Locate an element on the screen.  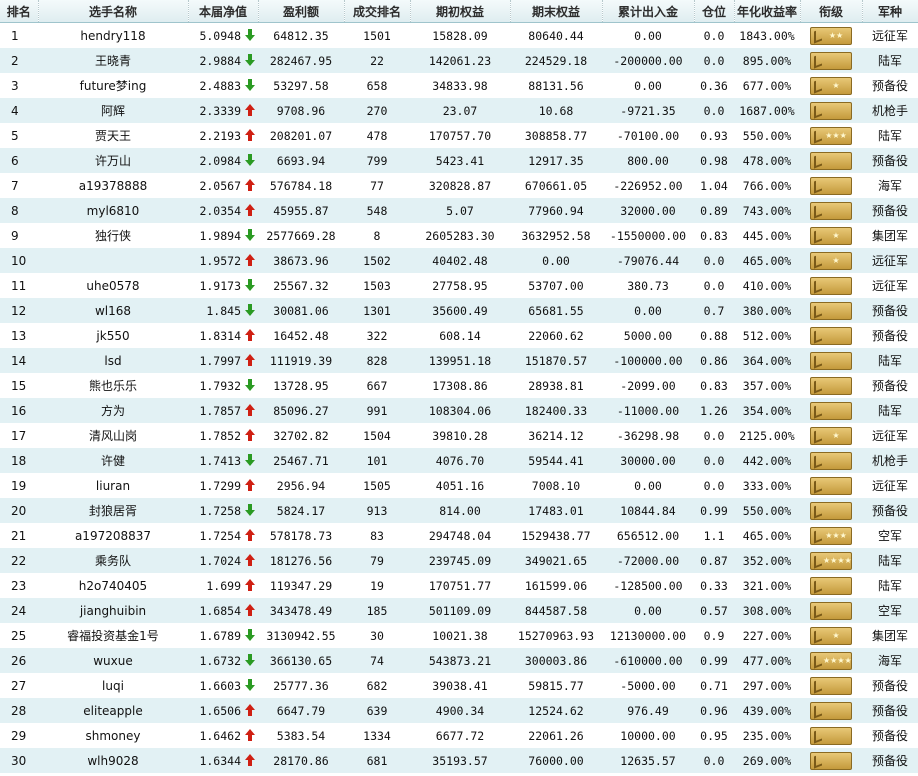
header-net-value: 本届净值 is located at coordinates (223, 11).